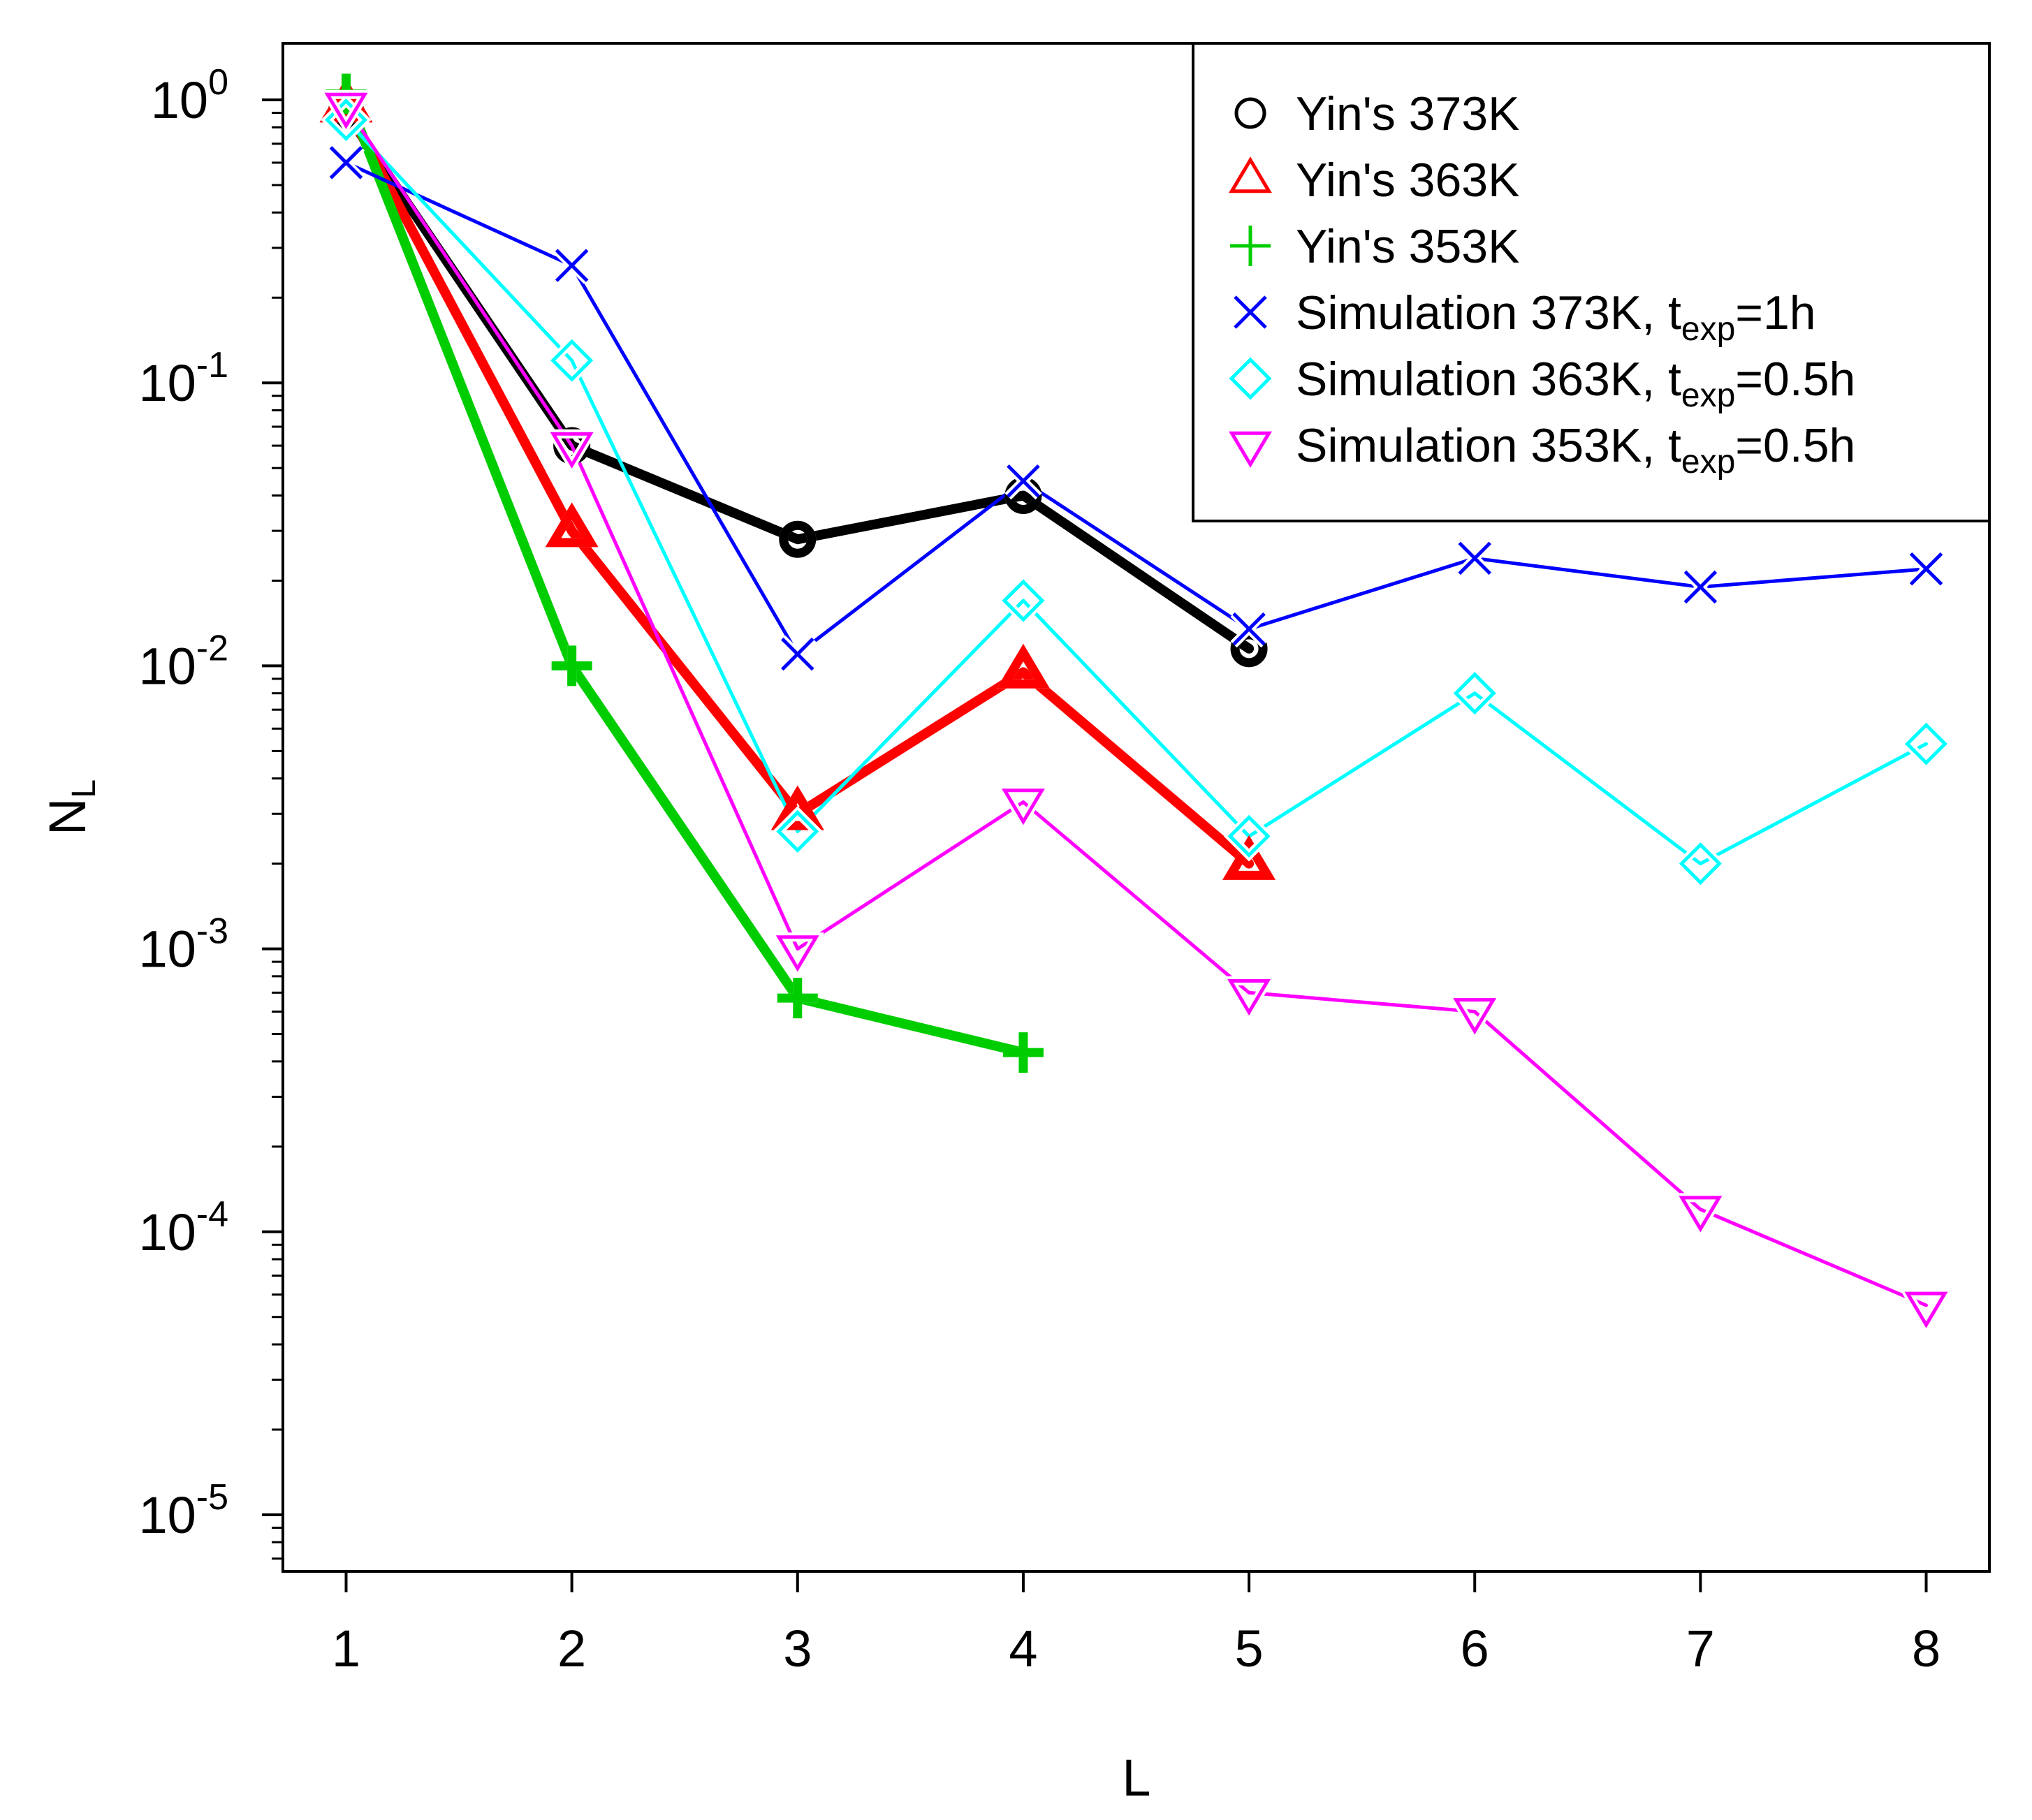  Describe the element at coordinates (1407, 181) in the screenshot. I see `legend-label-1: Yin's 363K` at that location.